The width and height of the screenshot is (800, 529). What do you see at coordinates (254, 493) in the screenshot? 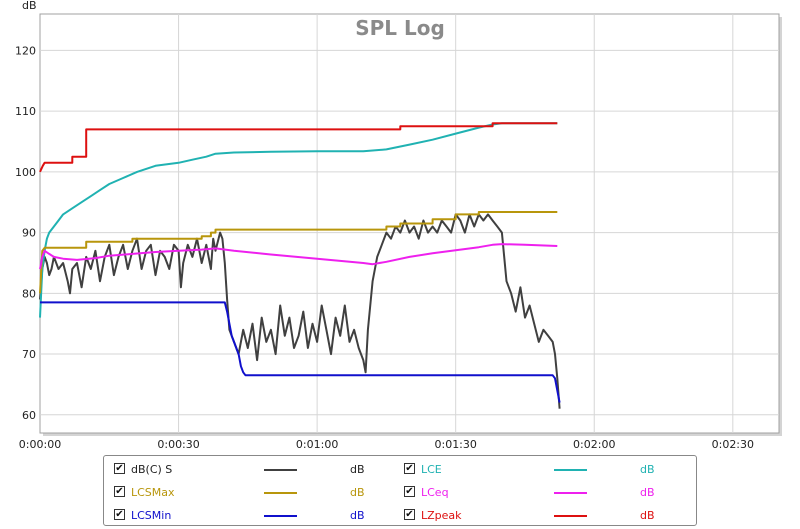
I see `legend-item-lcsmax: ✔ LCSMax dB` at bounding box center [254, 493].